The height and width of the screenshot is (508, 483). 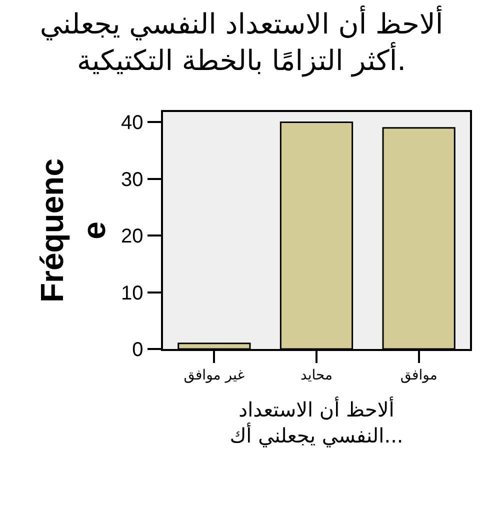 What do you see at coordinates (132, 237) in the screenshot?
I see `y-tick-label: 20` at bounding box center [132, 237].